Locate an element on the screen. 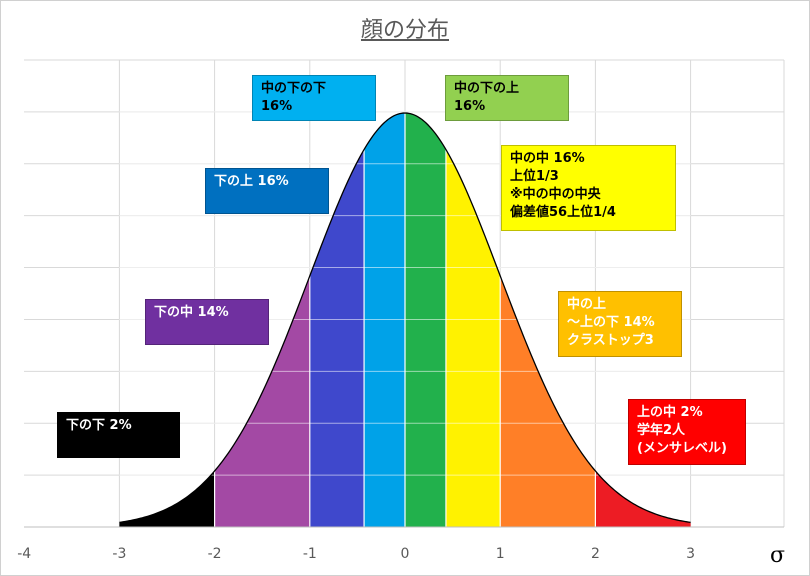  annotation-line: 上の中 2% is located at coordinates (670, 412).